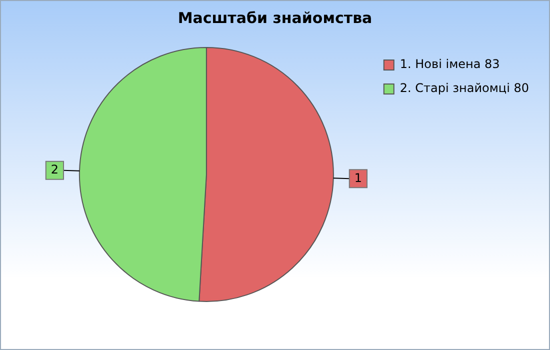  I want to click on legend-label: 1. Нові імена 83, so click(450, 64).